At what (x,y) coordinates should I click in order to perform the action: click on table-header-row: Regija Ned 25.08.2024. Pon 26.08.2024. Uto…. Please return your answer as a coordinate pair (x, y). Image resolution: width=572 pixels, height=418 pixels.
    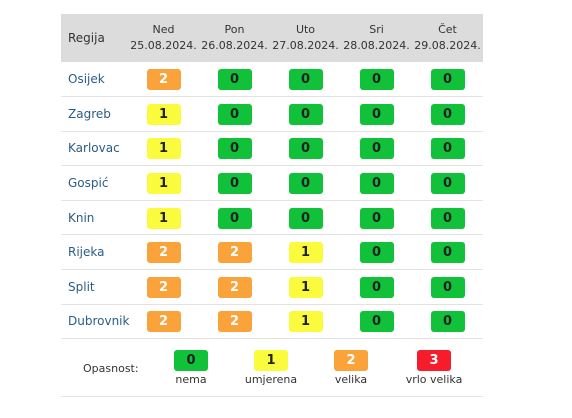
    Looking at the image, I should click on (272, 38).